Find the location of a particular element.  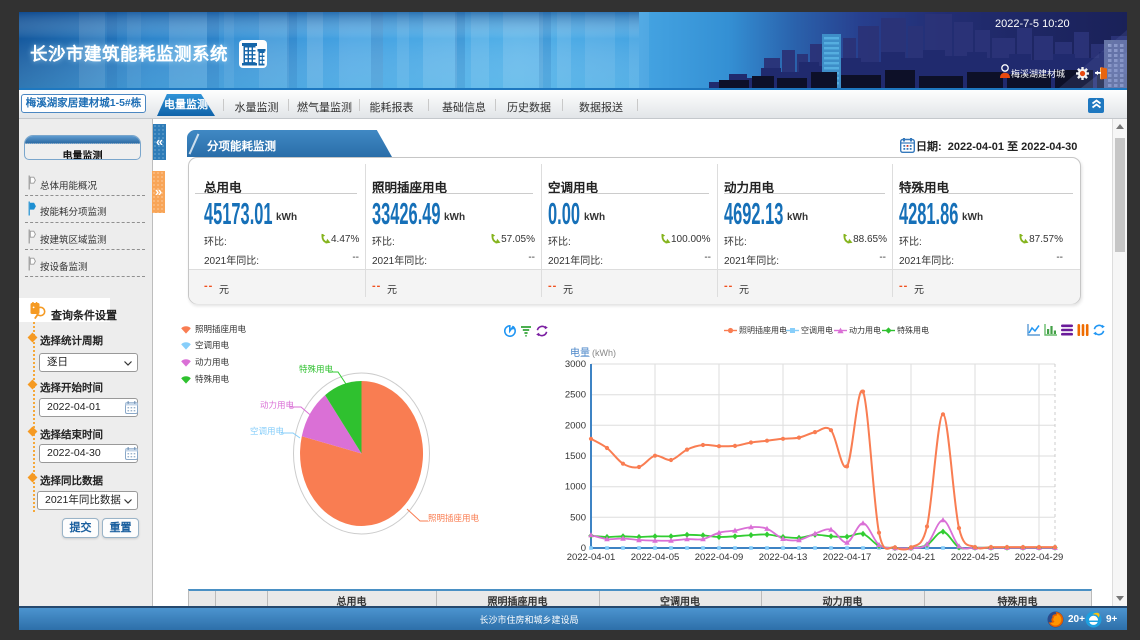

svg-text: 2022-04-13 is located at coordinates (783, 557).